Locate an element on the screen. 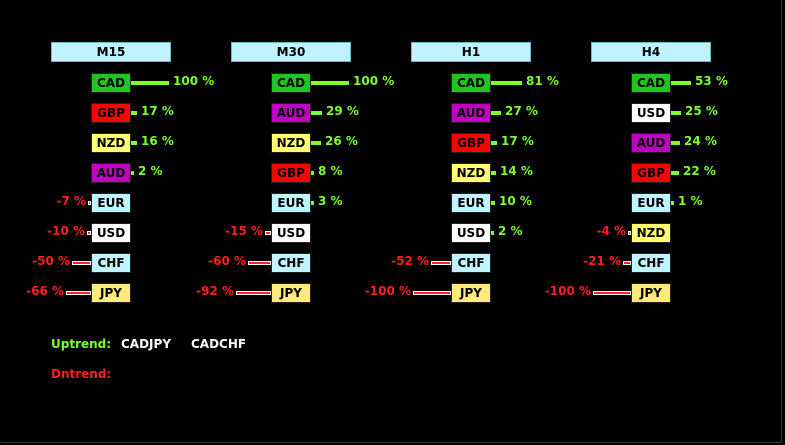 The height and width of the screenshot is (445, 785). strength-percent: 22 % is located at coordinates (699, 171).